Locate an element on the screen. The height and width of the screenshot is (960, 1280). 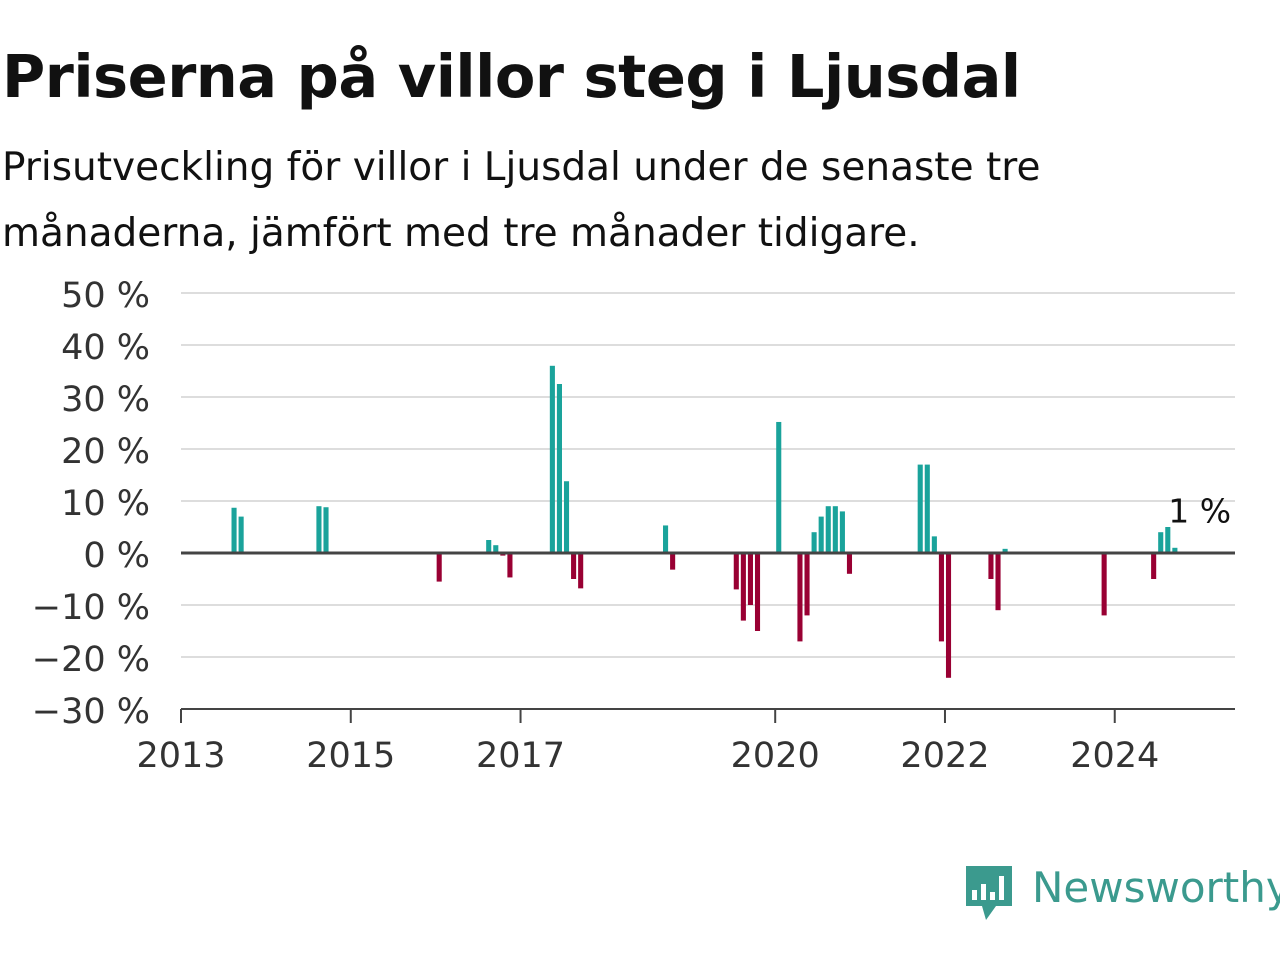
x-tick-label: 2013 is located at coordinates (180, 756).